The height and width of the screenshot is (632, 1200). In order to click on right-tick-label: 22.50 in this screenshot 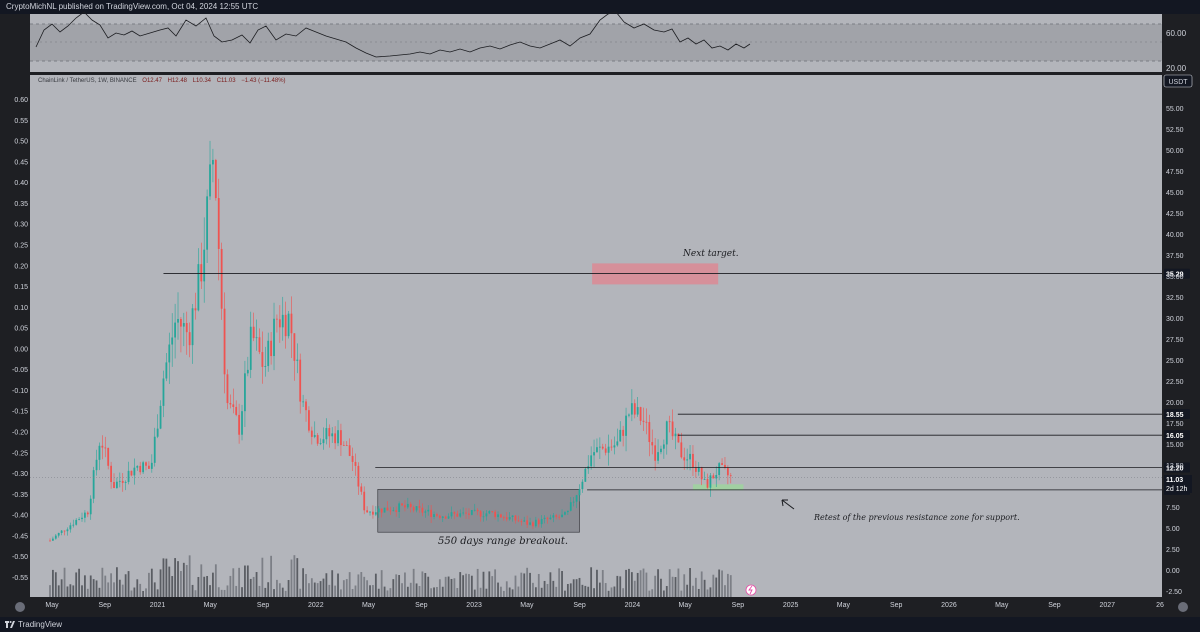, I will do `click(1175, 382)`.